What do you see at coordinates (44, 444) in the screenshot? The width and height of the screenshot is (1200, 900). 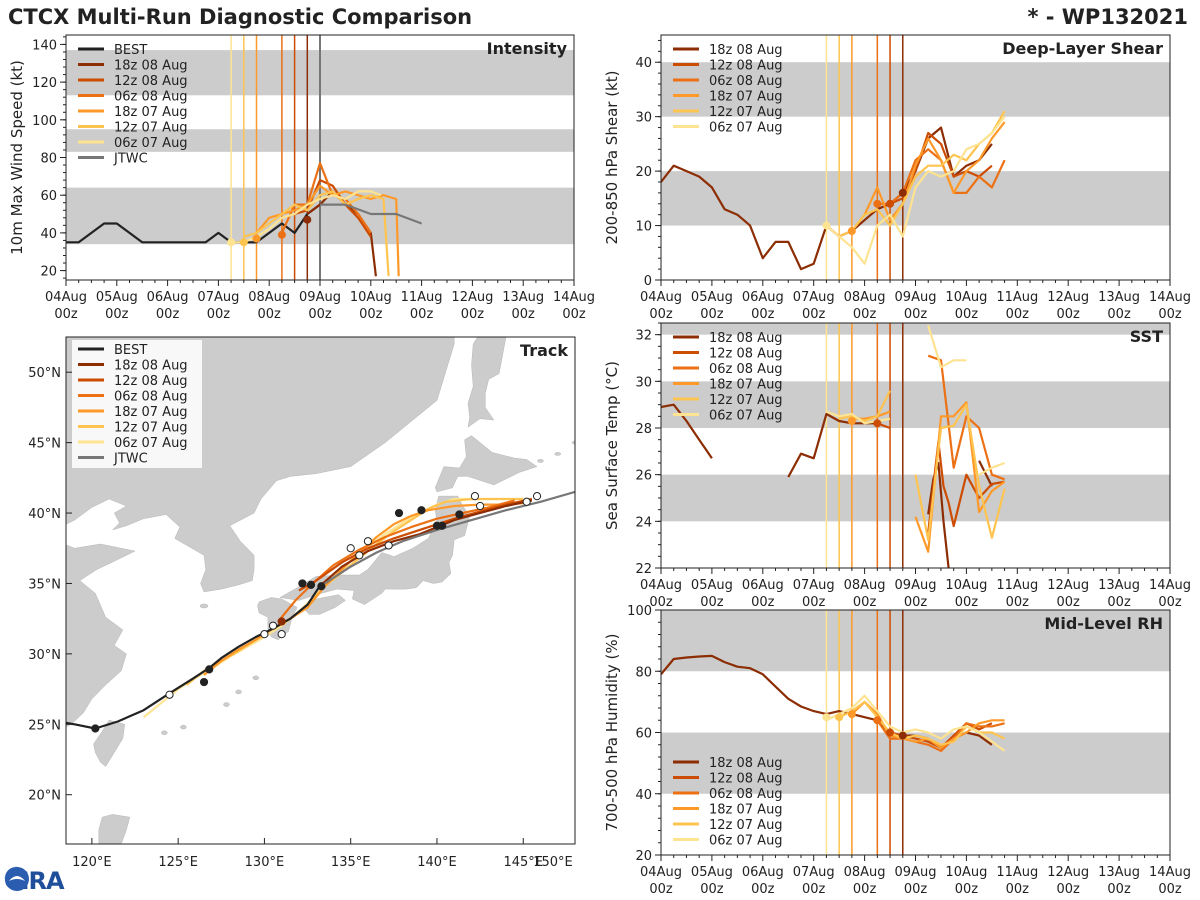 I see `track-ytick-label: 45°N` at bounding box center [44, 444].